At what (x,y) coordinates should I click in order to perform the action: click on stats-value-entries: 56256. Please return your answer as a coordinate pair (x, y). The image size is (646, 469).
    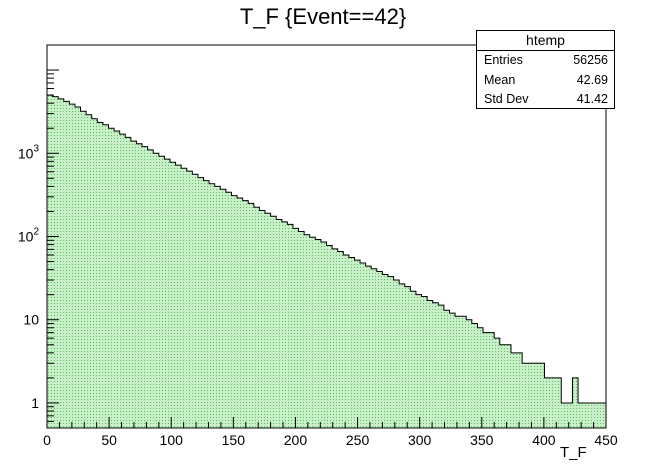
    Looking at the image, I should click on (590, 60).